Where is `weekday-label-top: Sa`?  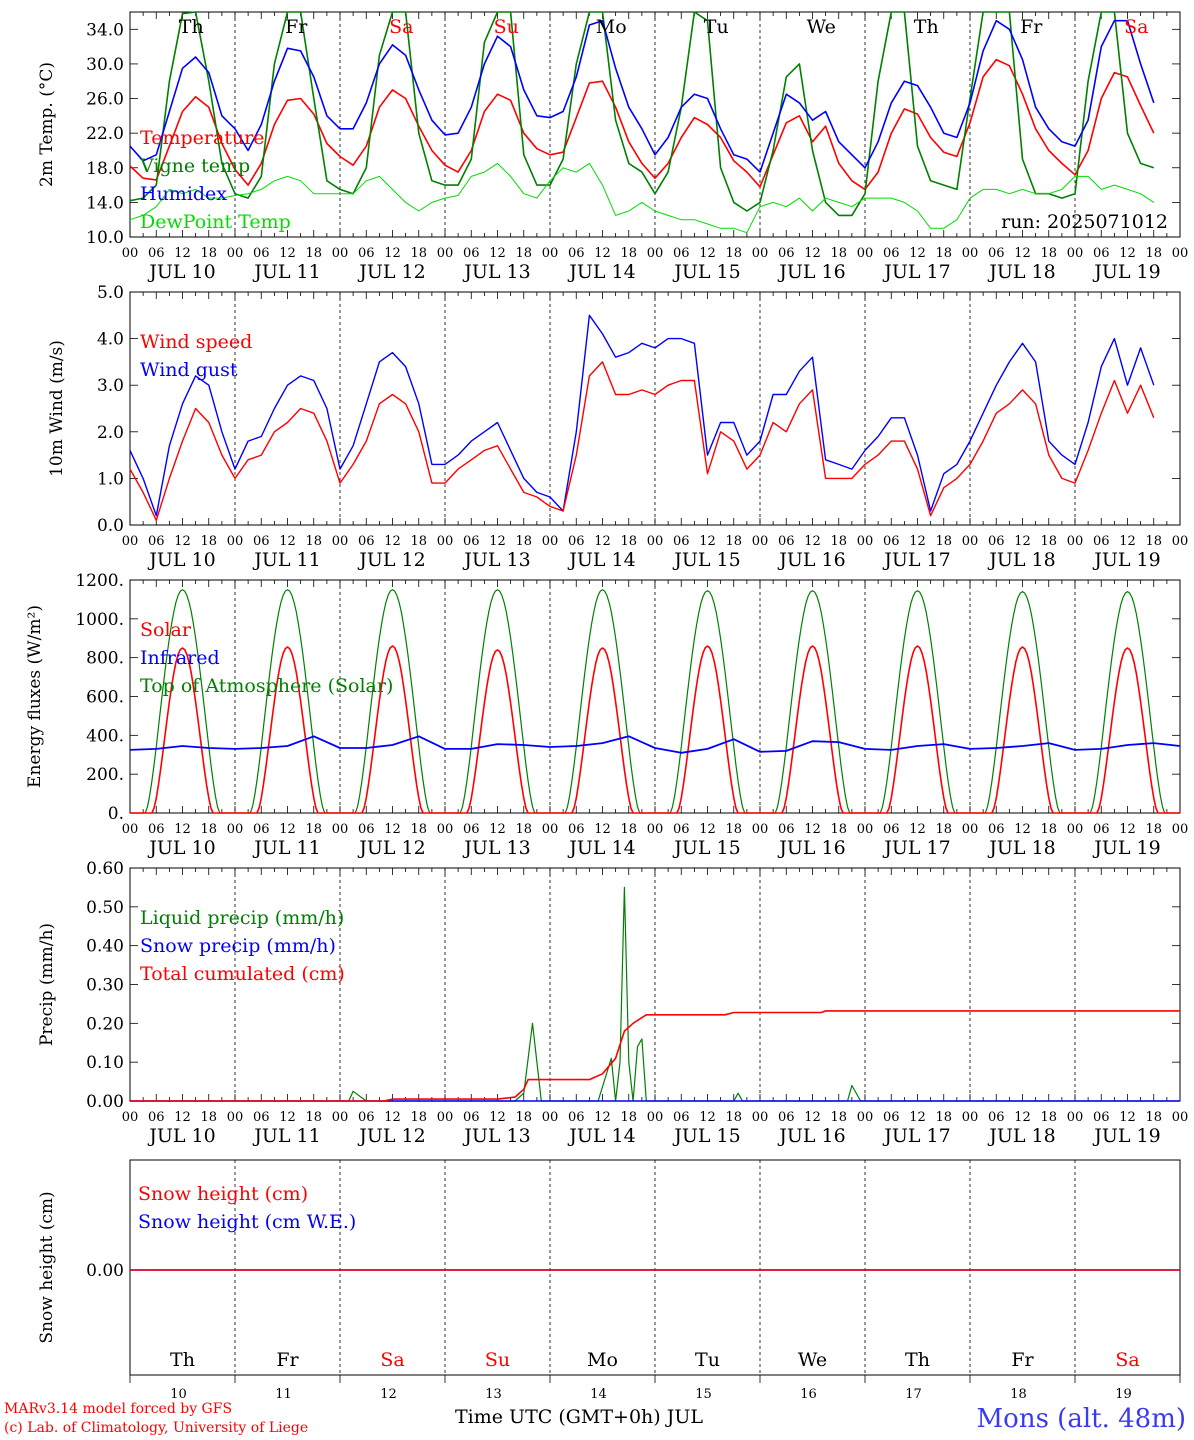
weekday-label-top: Sa is located at coordinates (1136, 27).